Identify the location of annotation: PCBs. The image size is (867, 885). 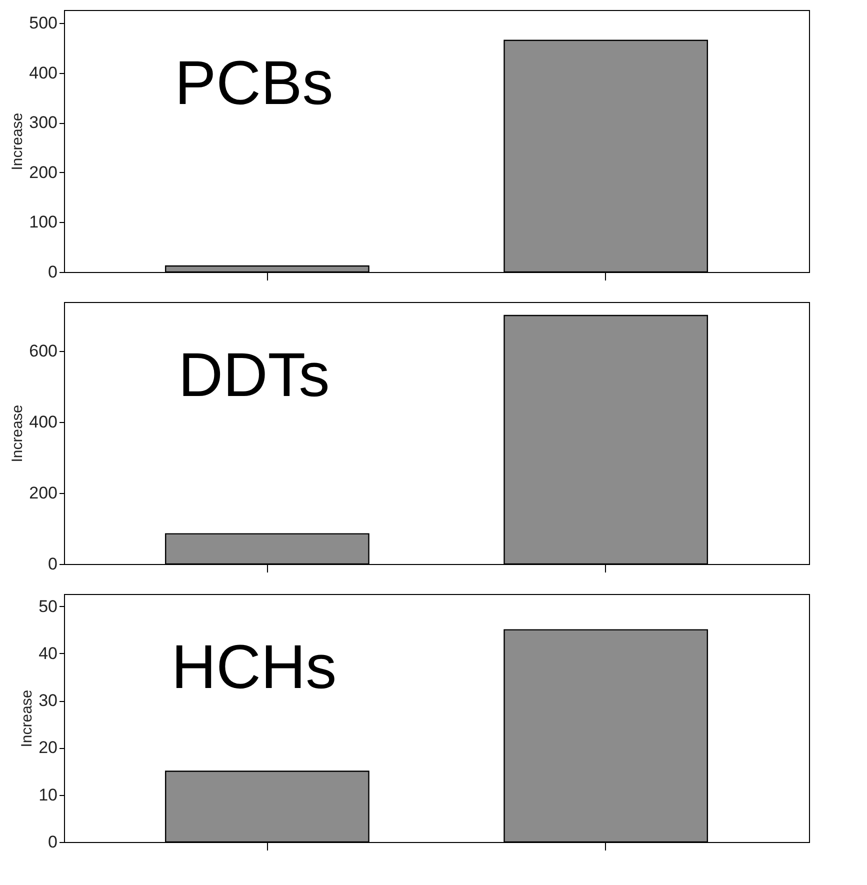
(254, 83).